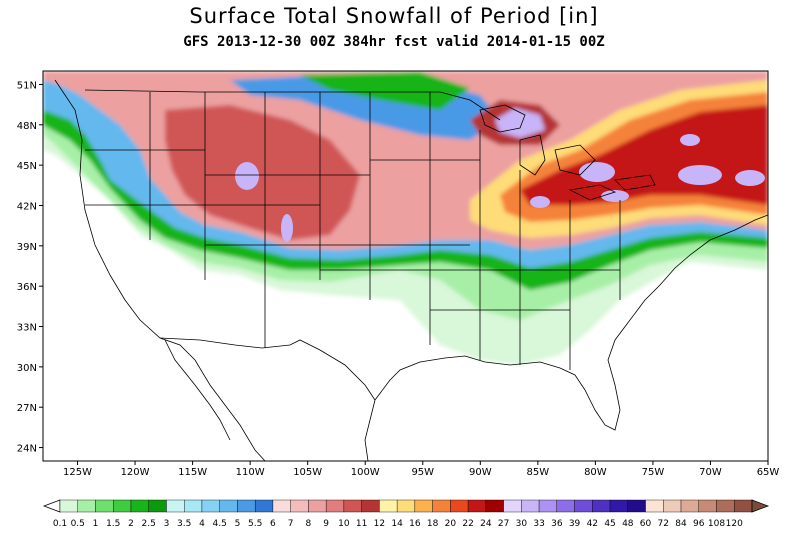 The width and height of the screenshot is (788, 535). What do you see at coordinates (27, 368) in the screenshot?
I see `lat-tick-label: 30N` at bounding box center [27, 368].